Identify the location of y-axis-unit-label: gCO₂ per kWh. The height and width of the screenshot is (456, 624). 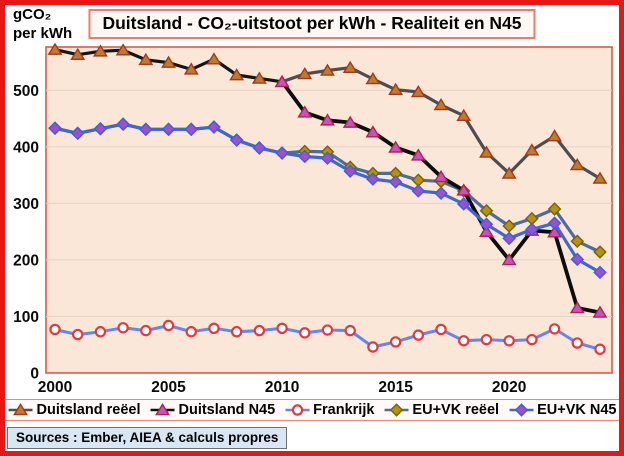
(42, 24).